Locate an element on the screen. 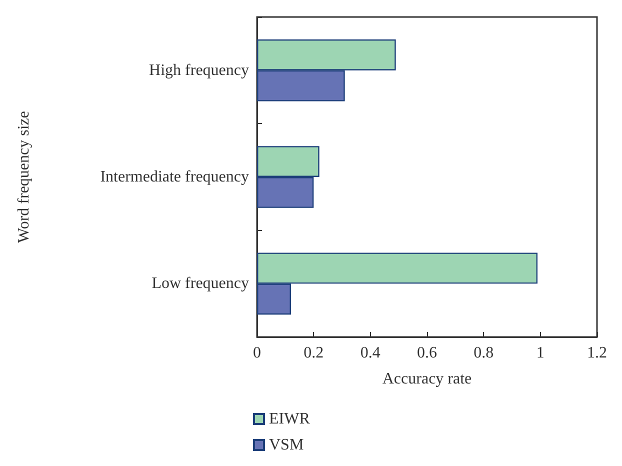 The image size is (622, 466). x-tick-label: 1.2 is located at coordinates (597, 353).